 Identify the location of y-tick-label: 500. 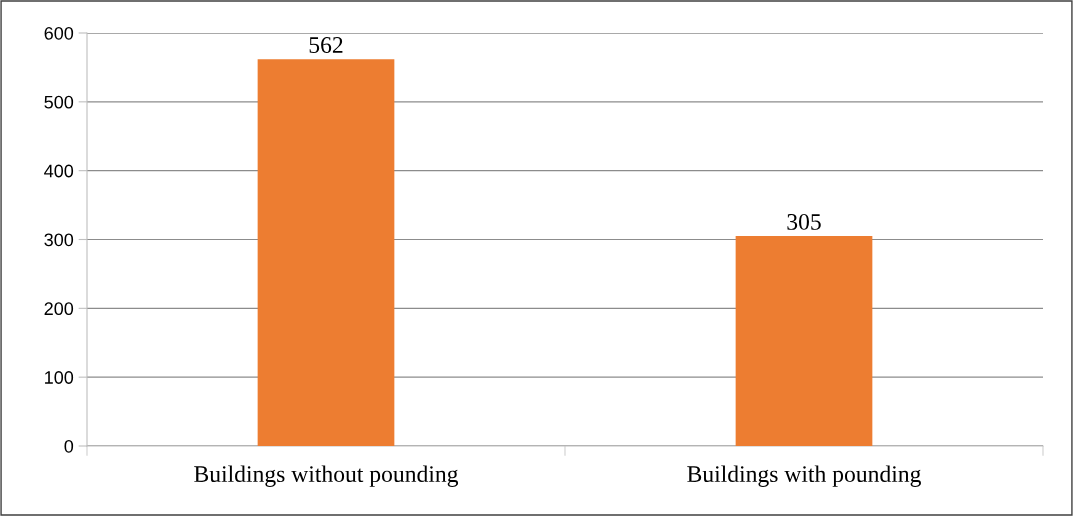
(59, 102).